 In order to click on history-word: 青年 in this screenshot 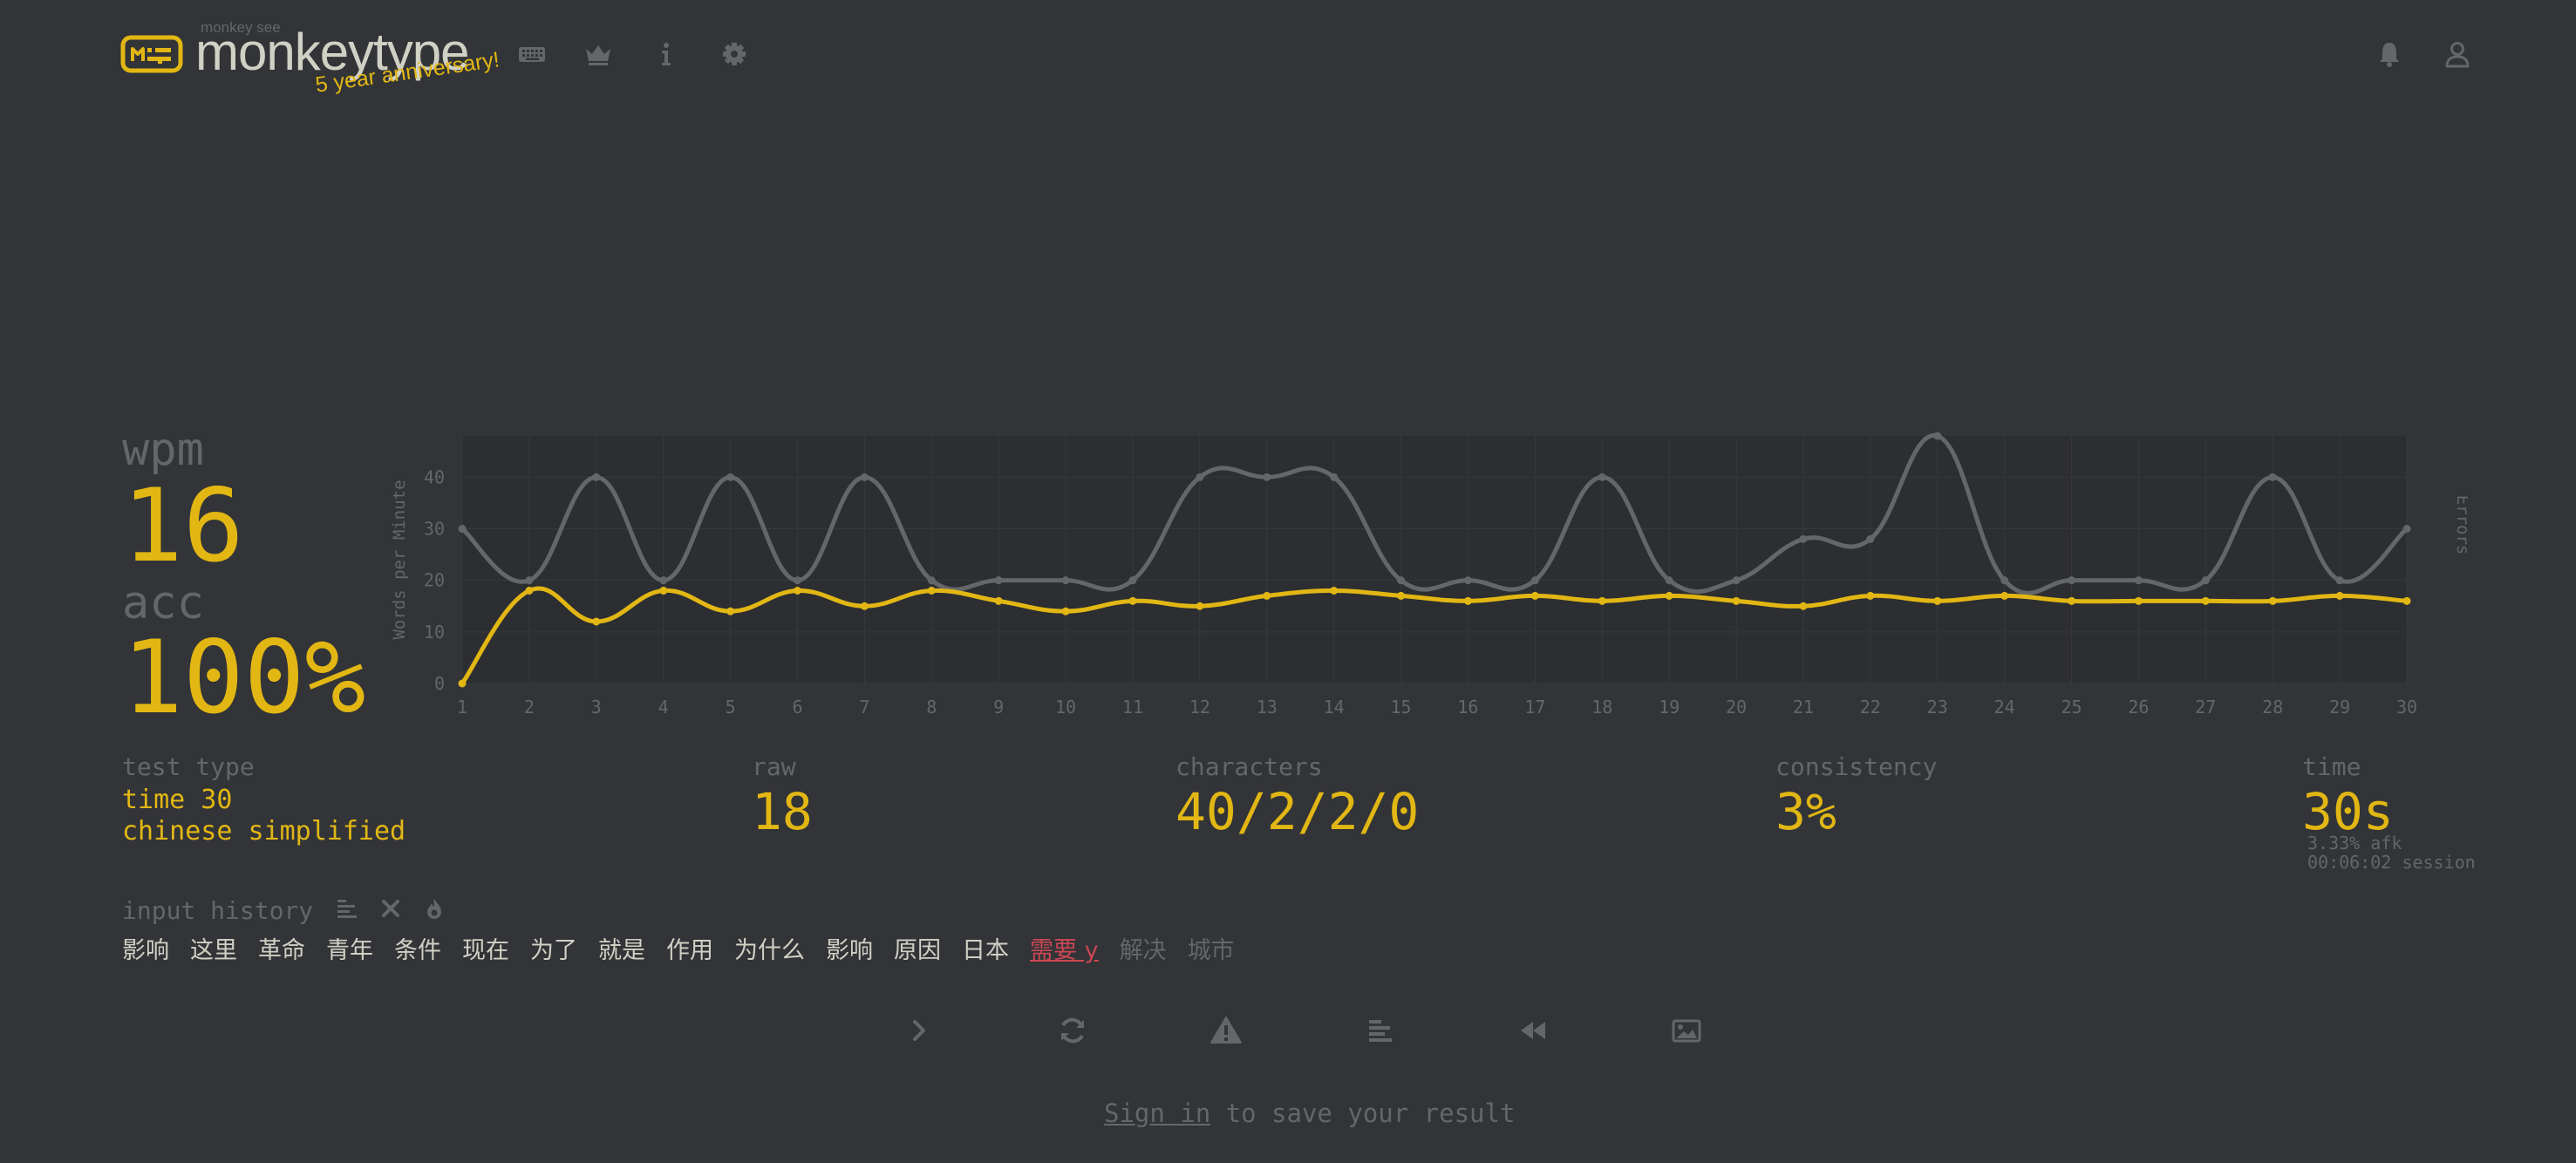, I will do `click(350, 950)`.